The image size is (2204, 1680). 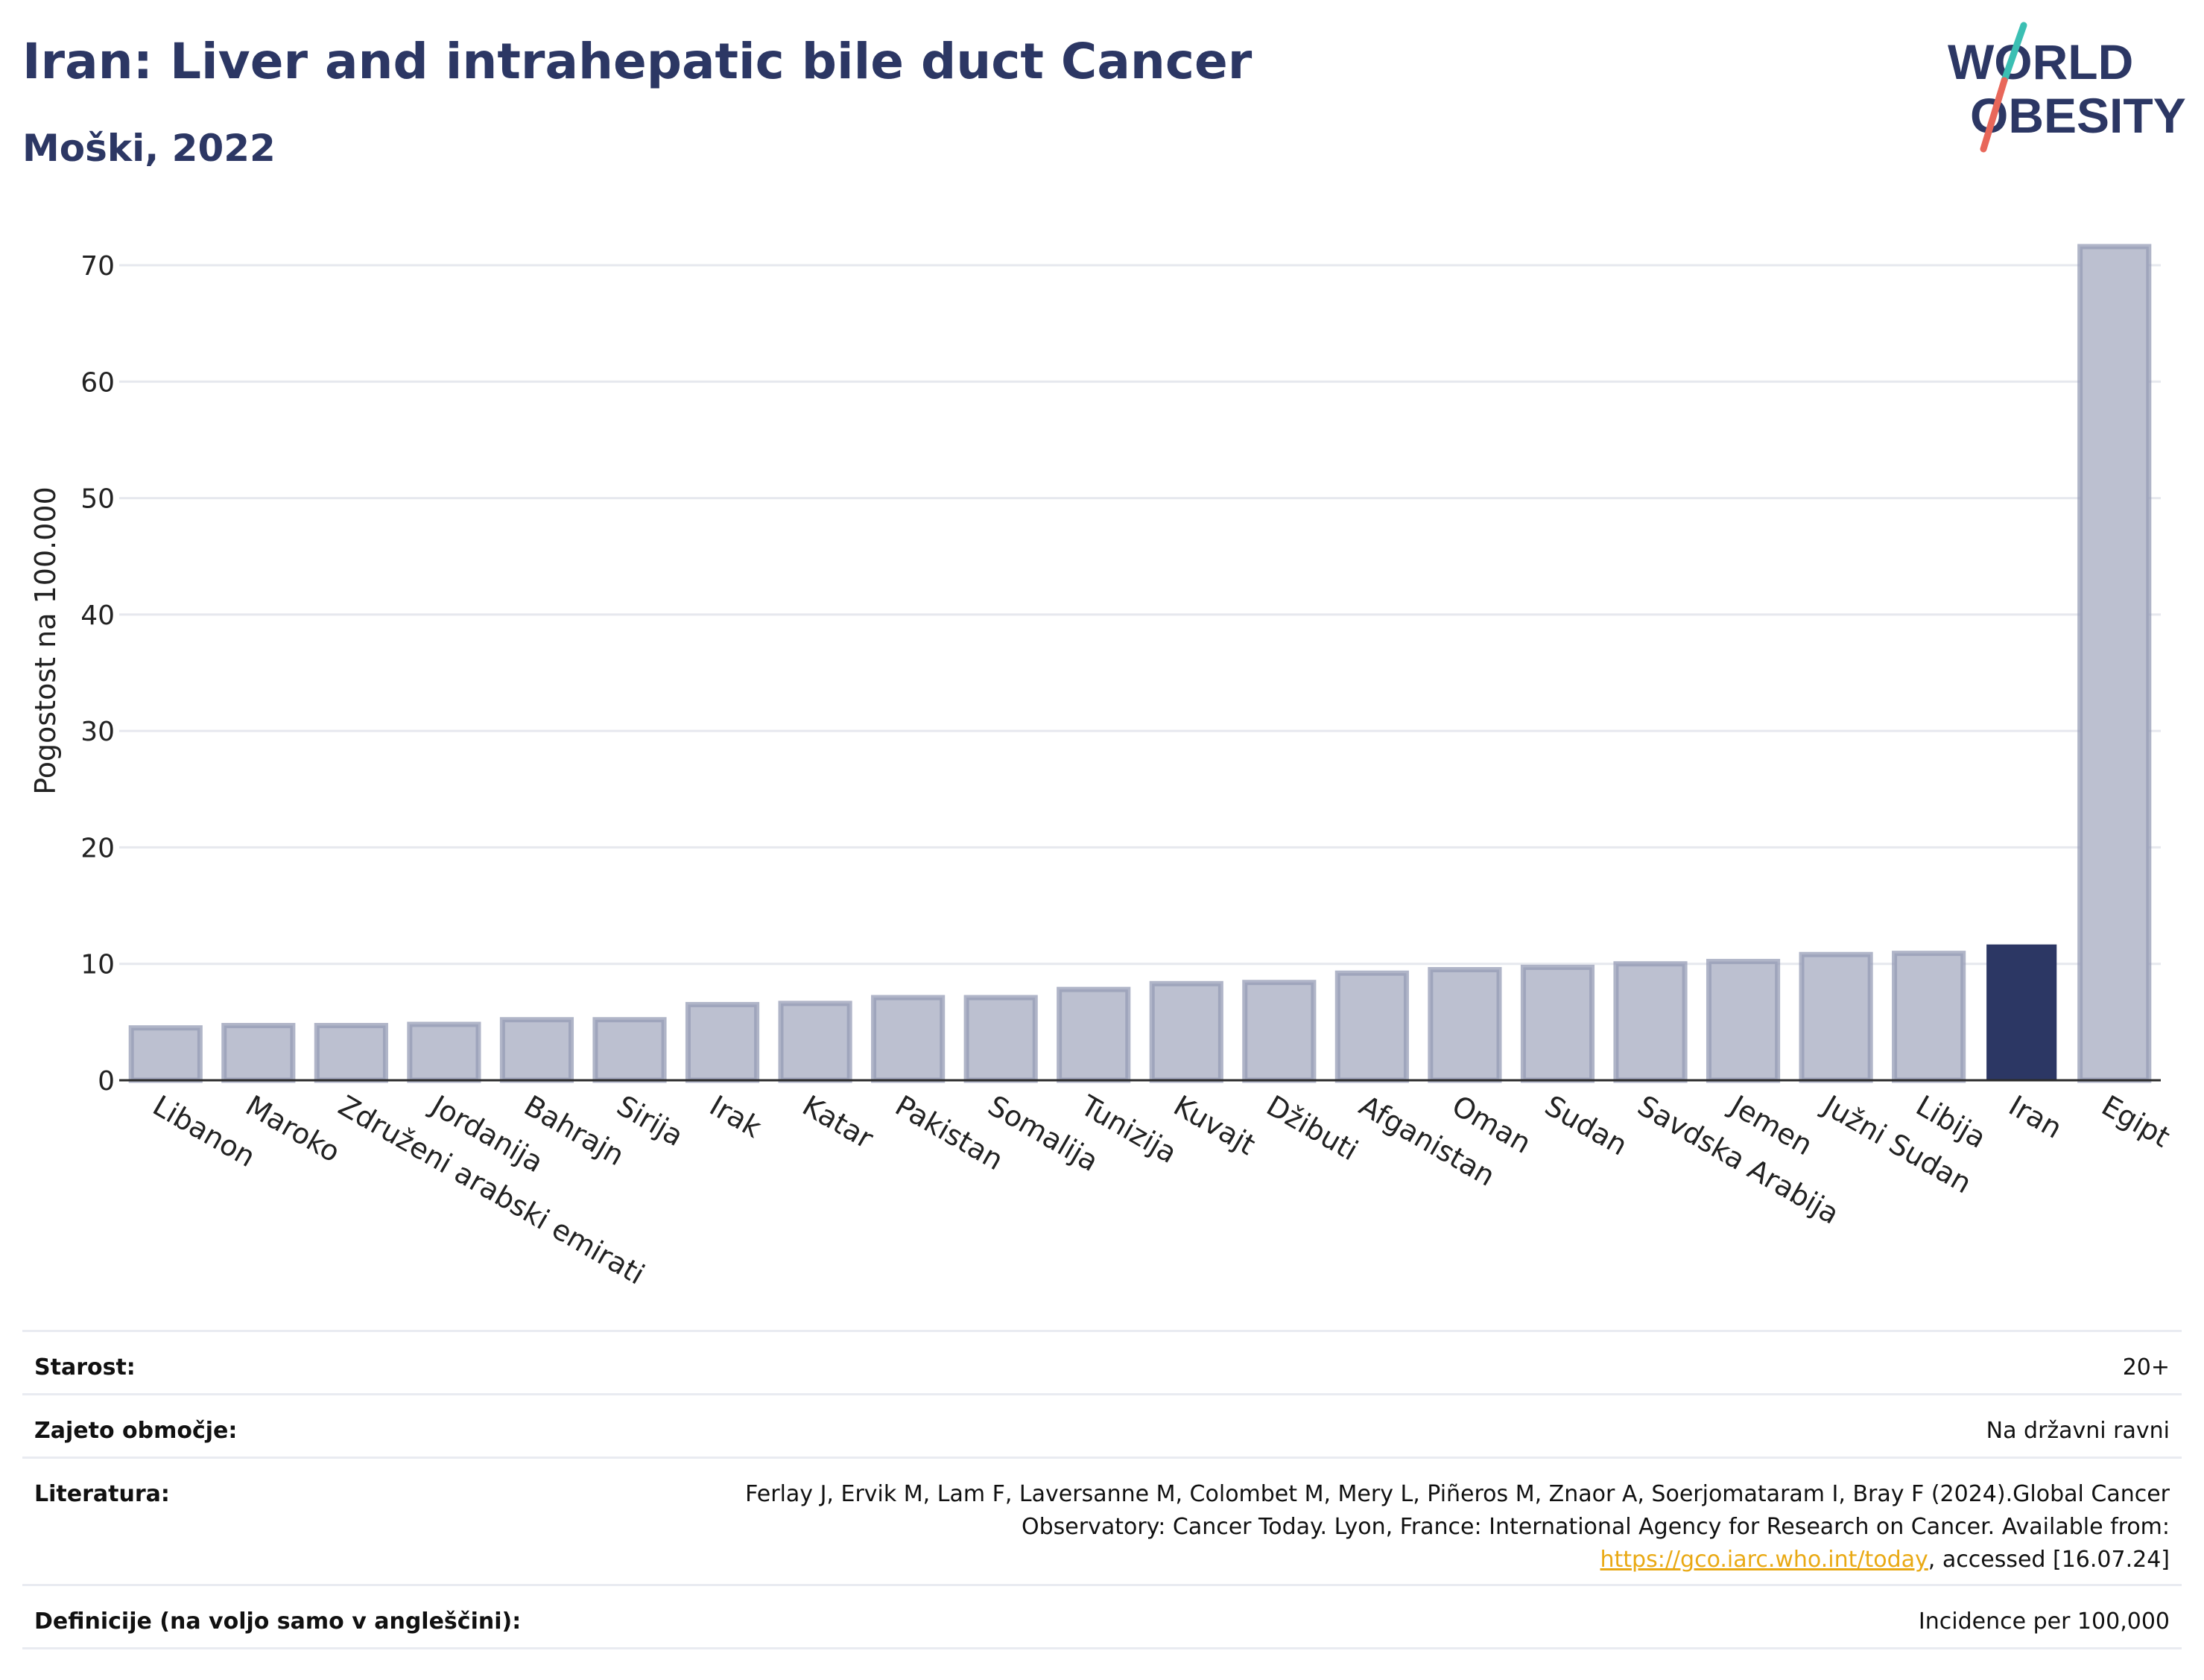 What do you see at coordinates (97, 965) in the screenshot?
I see `y-tick-label: 10` at bounding box center [97, 965].